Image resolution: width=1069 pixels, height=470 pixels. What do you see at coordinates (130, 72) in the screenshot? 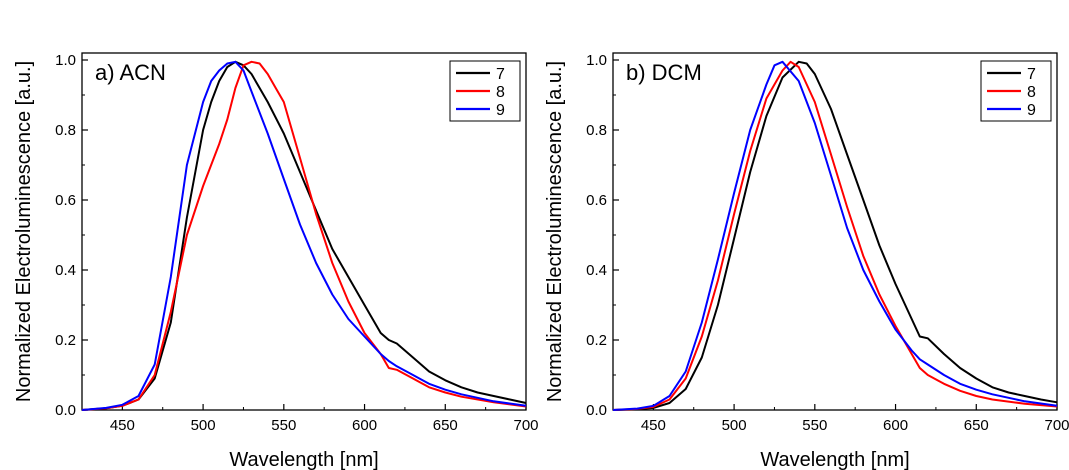
I see `panel-label: a) ACN` at bounding box center [130, 72].